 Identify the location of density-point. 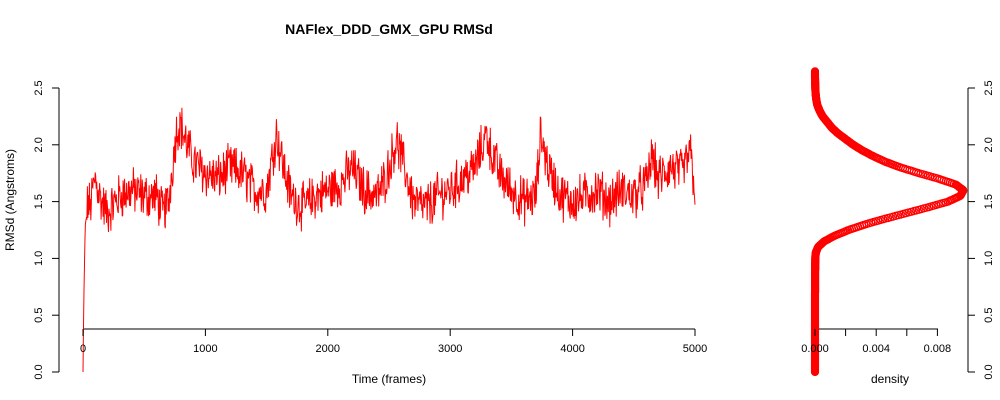
(815, 71).